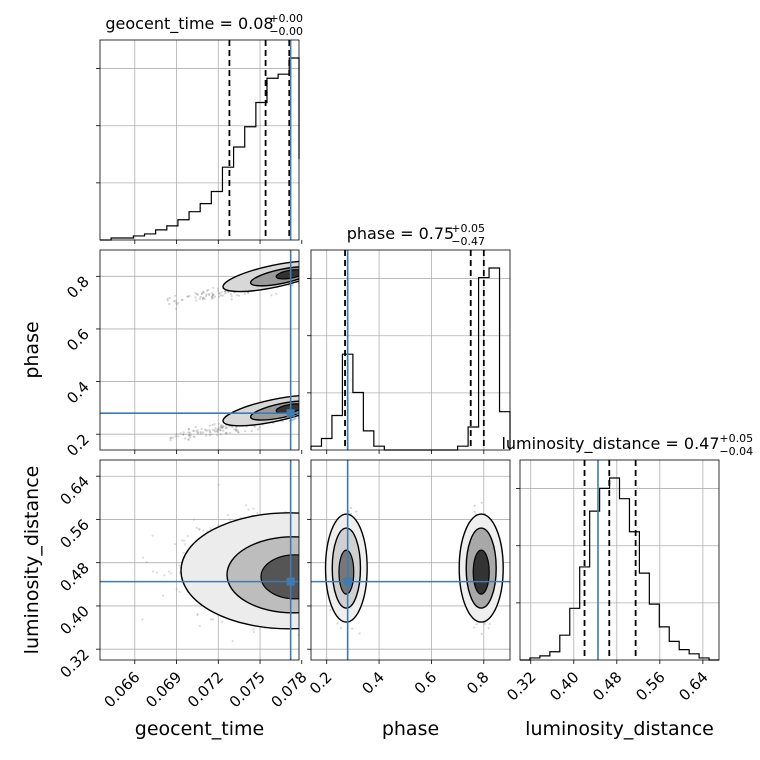 Image resolution: width=760 pixels, height=760 pixels. Describe the element at coordinates (410, 729) in the screenshot. I see `x-axis-label-phase: phase` at that location.